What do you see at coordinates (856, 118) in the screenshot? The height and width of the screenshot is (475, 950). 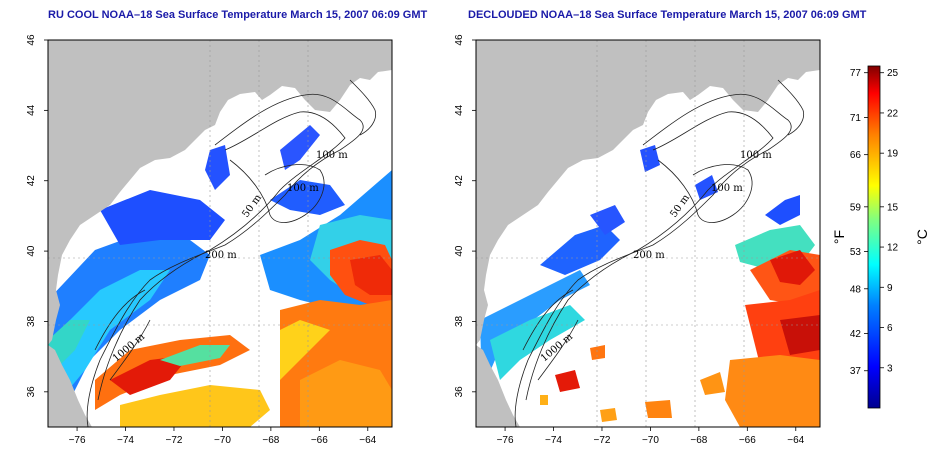 I see `colorbar-fahrenheit-label: 71` at bounding box center [856, 118].